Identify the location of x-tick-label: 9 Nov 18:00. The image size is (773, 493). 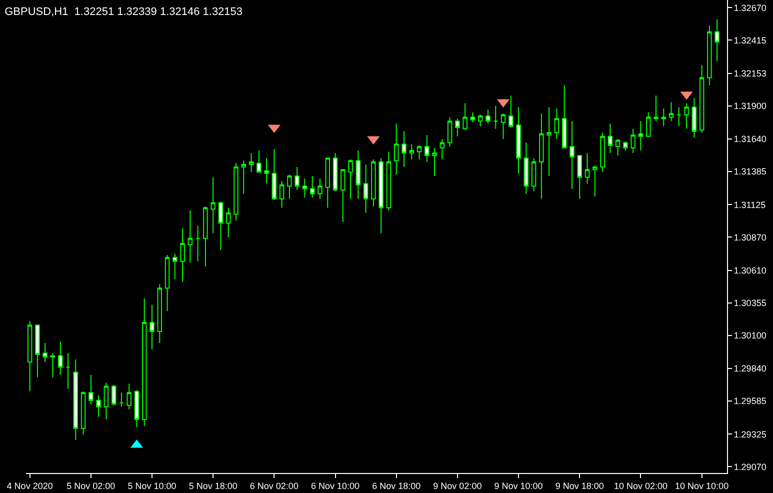
(579, 485).